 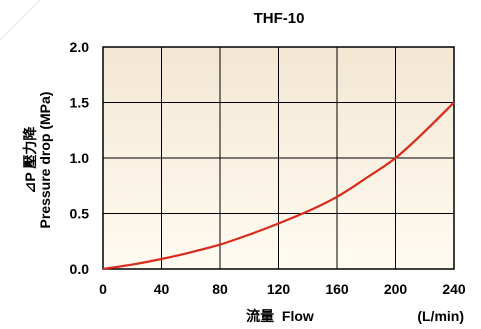 I want to click on x-axis-unit: (L/min), so click(x=440, y=316).